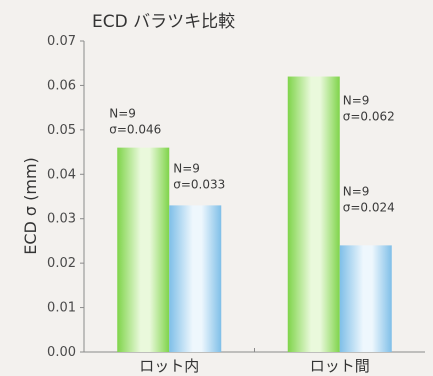  Describe the element at coordinates (61, 174) in the screenshot. I see `y-tick-label: 0.04` at that location.